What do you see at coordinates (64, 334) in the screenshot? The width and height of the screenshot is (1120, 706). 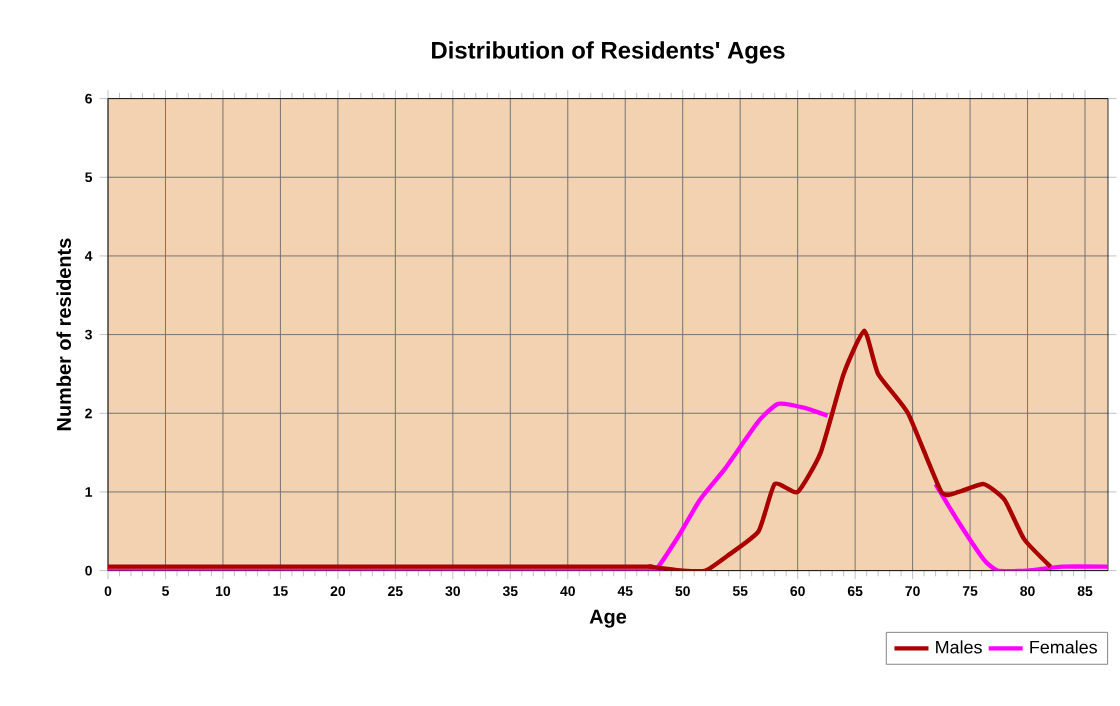 I see `y-axis-title: Number of residents` at bounding box center [64, 334].